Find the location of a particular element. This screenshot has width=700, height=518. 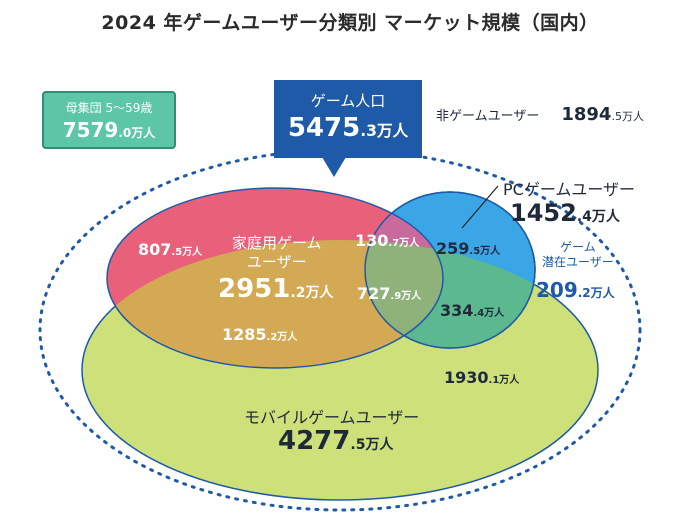

game-population-value: 5475.3万人 is located at coordinates (348, 128).